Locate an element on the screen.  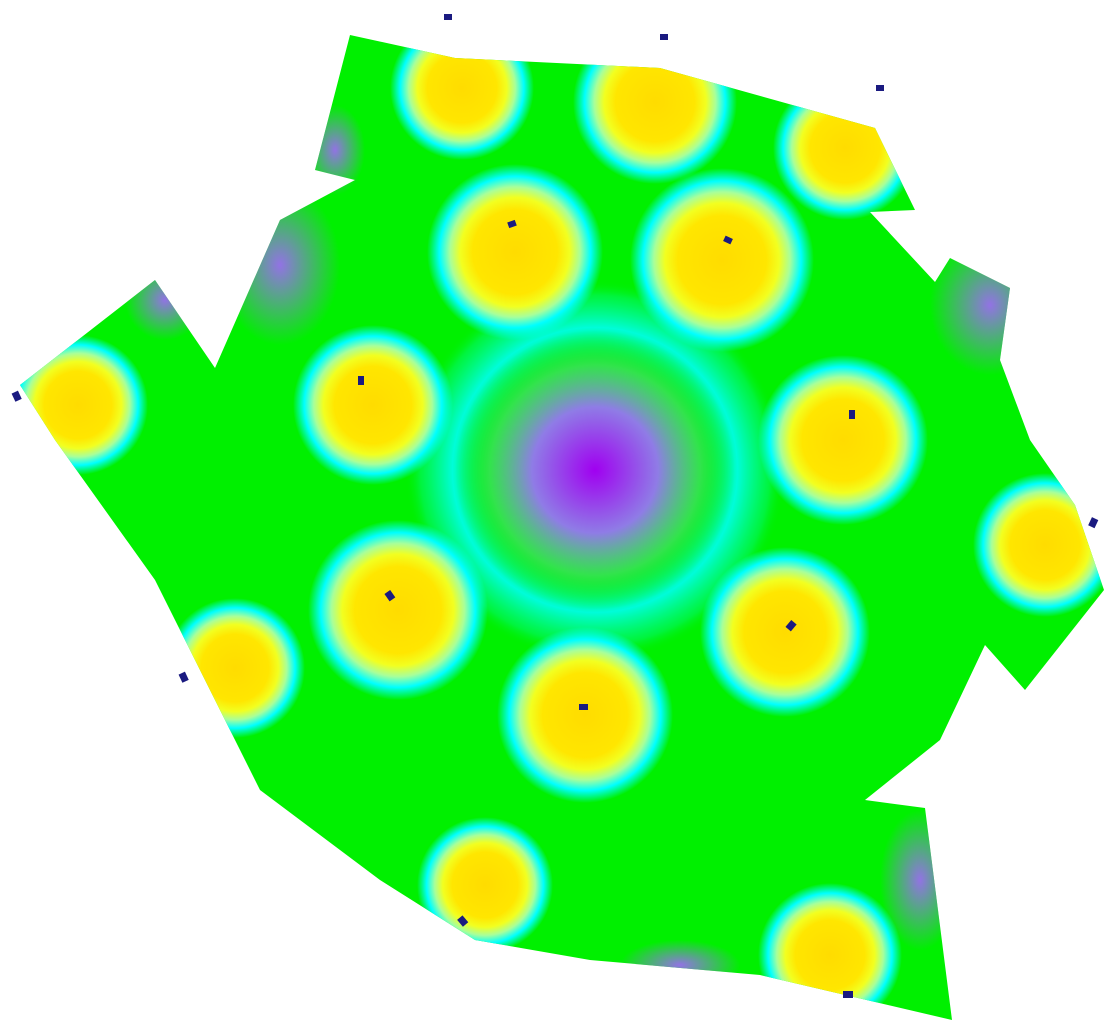
central-trough is located at coordinates (595, 470).